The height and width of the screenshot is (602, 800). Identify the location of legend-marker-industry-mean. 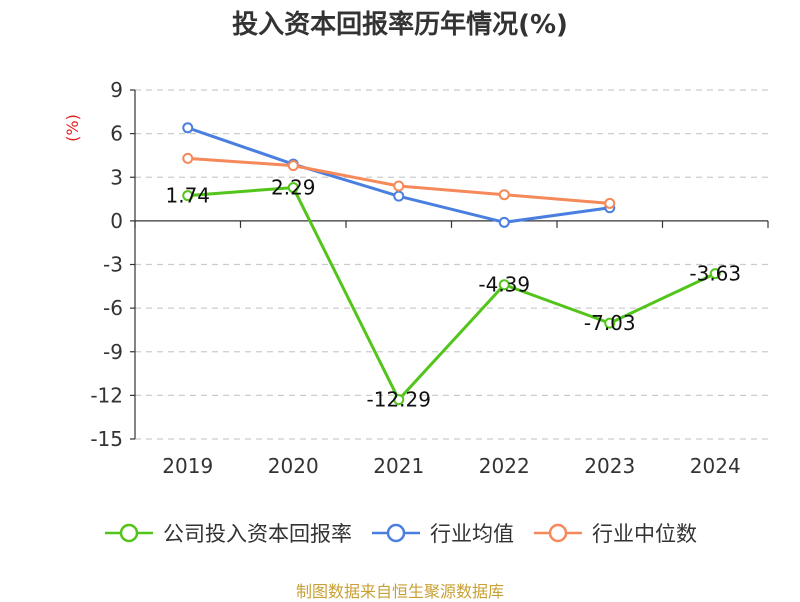
(396, 533).